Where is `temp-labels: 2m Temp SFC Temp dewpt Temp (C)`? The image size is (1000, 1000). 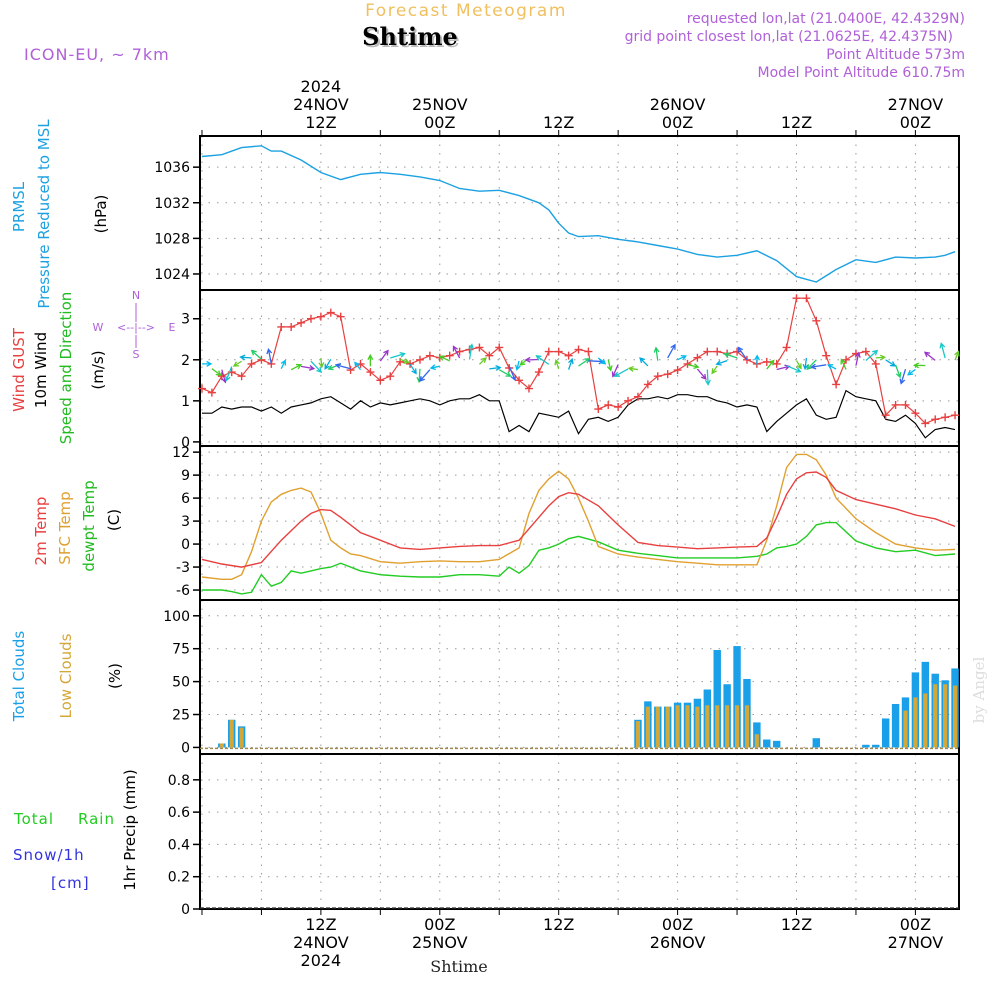
temp-labels: 2m Temp SFC Temp dewpt Temp (C) is located at coordinates (77, 525).